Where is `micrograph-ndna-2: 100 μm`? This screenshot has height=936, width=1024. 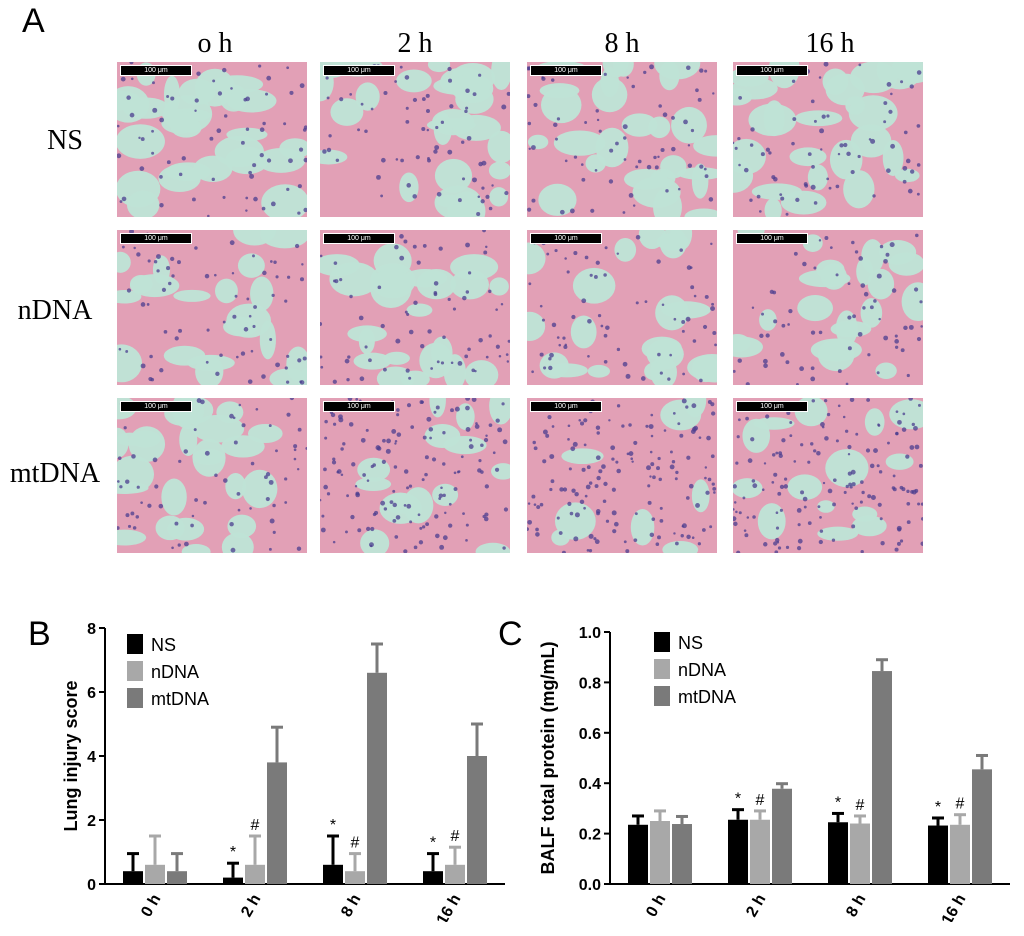 micrograph-ndna-2: 100 μm is located at coordinates (622, 307).